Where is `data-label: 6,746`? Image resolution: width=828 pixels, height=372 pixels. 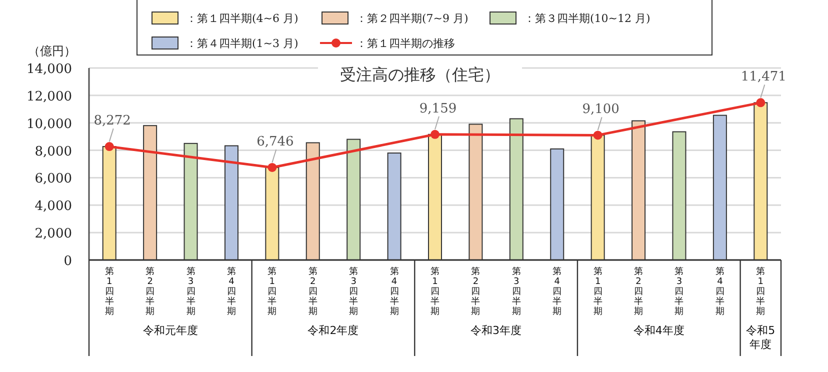 data-label: 6,746 is located at coordinates (275, 142).